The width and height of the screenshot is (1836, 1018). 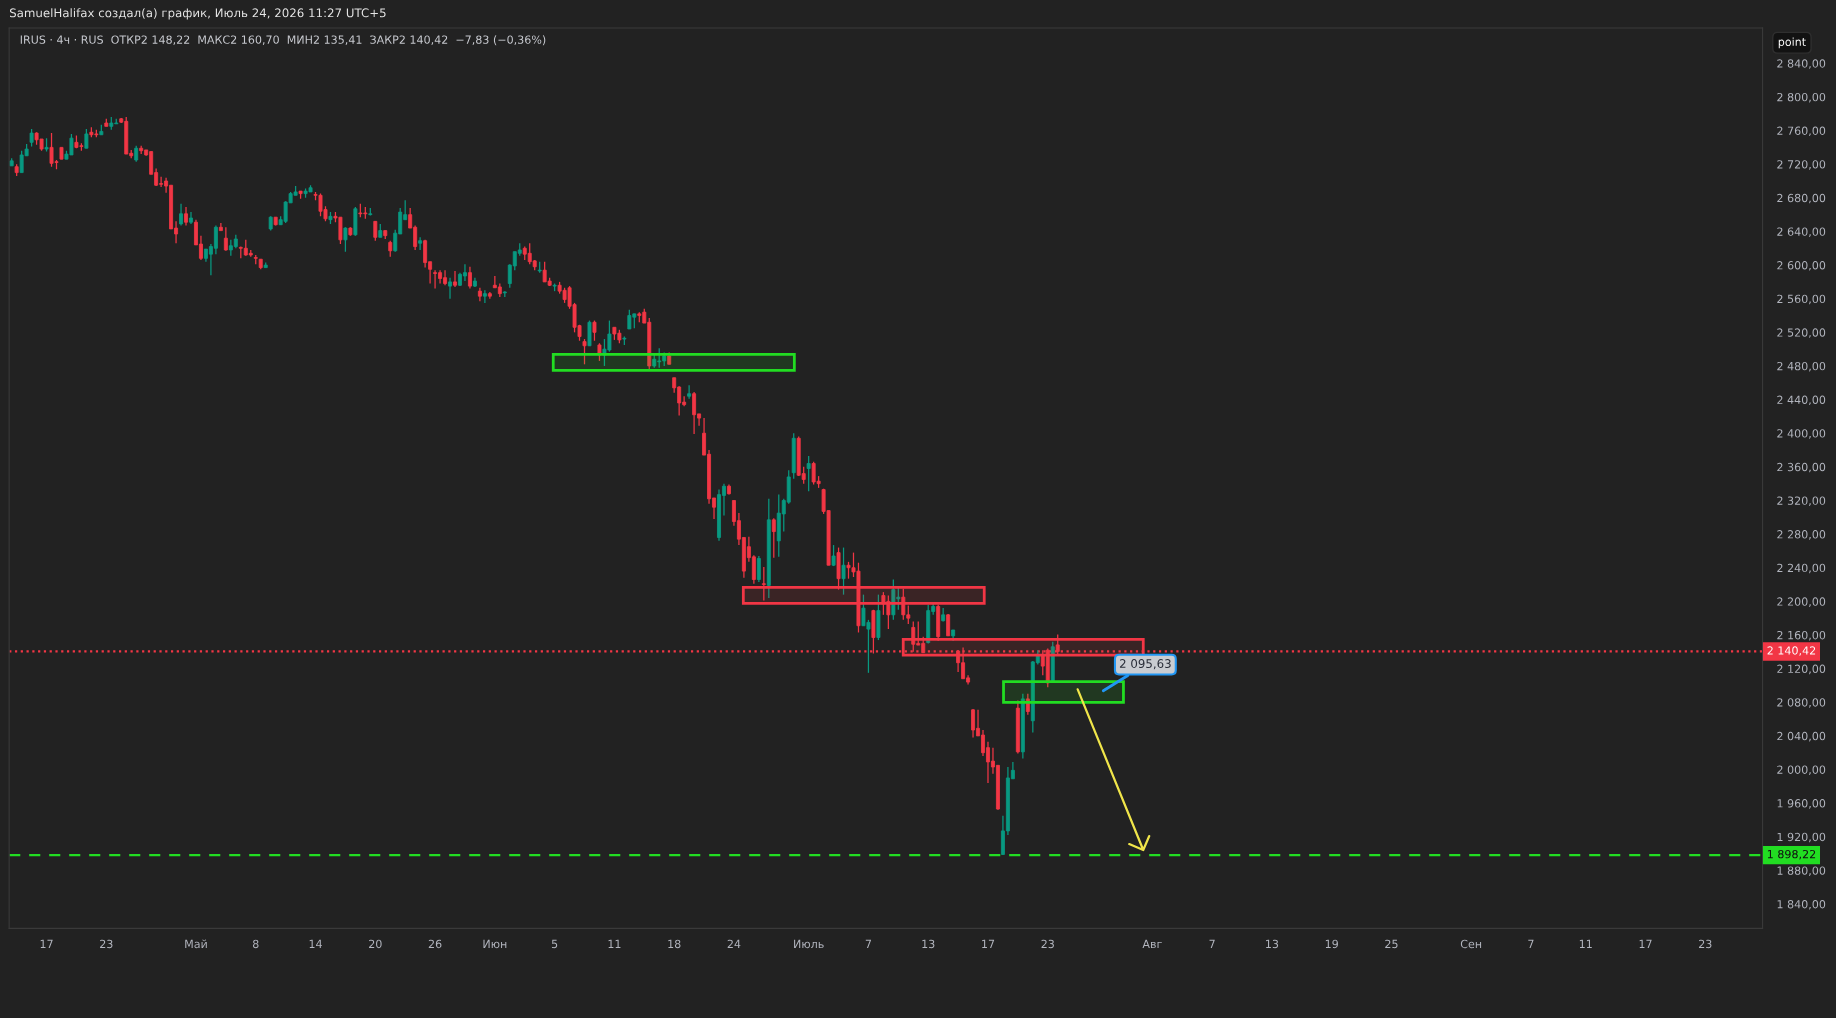 What do you see at coordinates (809, 944) in the screenshot?
I see `x-tick-label: Июль` at bounding box center [809, 944].